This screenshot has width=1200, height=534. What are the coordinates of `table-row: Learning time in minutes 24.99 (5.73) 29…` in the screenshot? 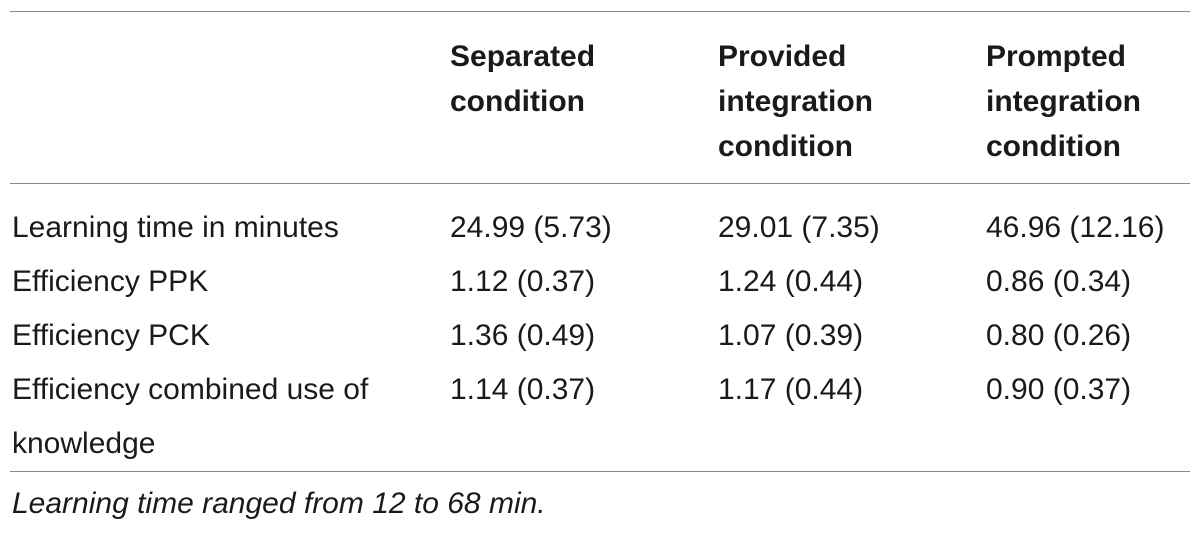 It's located at (600, 228).